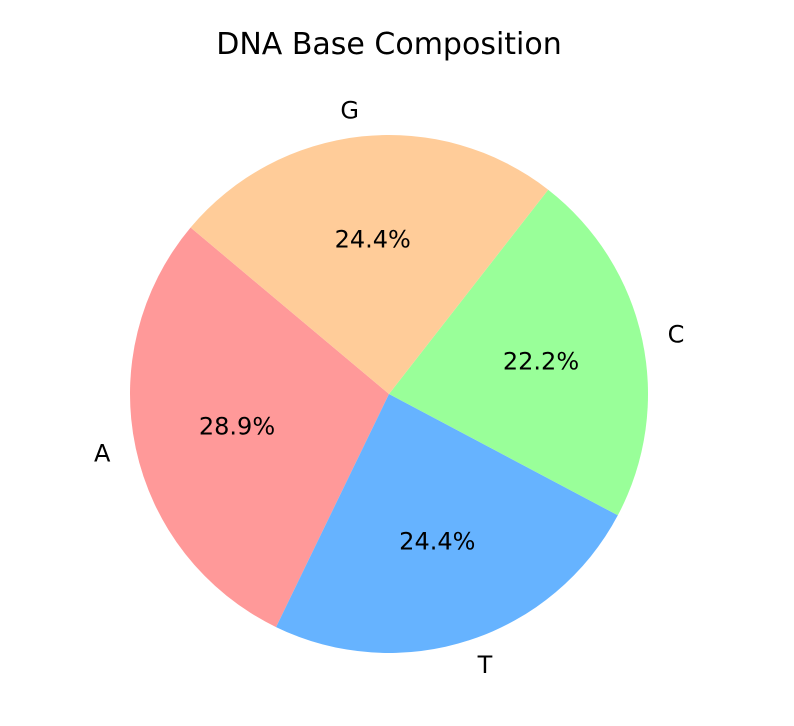  What do you see at coordinates (373, 240) in the screenshot?
I see `percent-label-g: 24.4%` at bounding box center [373, 240].